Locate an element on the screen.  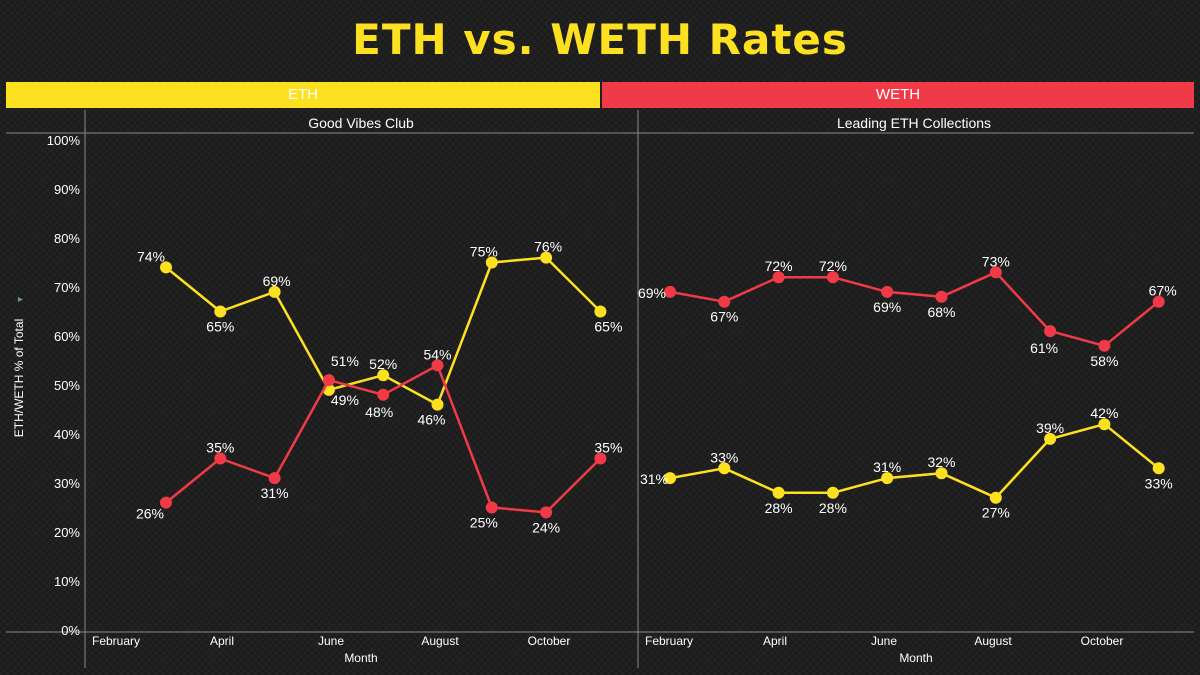
data-label-eth: 75% is located at coordinates (484, 252).